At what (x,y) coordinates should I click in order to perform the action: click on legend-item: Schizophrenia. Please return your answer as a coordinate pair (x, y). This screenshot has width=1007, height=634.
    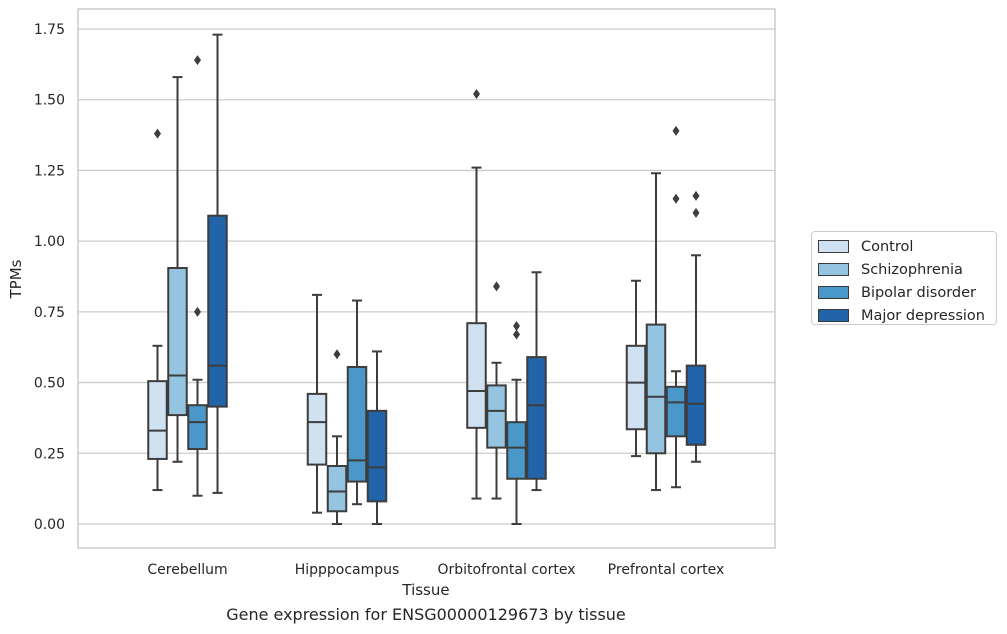
    Looking at the image, I should click on (907, 269).